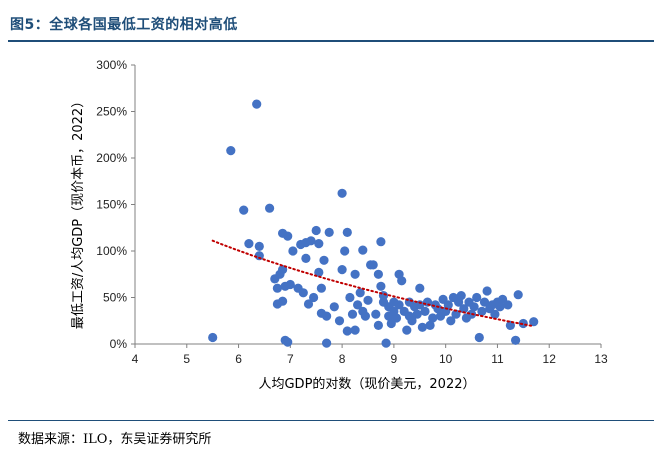 The image size is (662, 451). I want to click on title-rule, so click(331, 41).